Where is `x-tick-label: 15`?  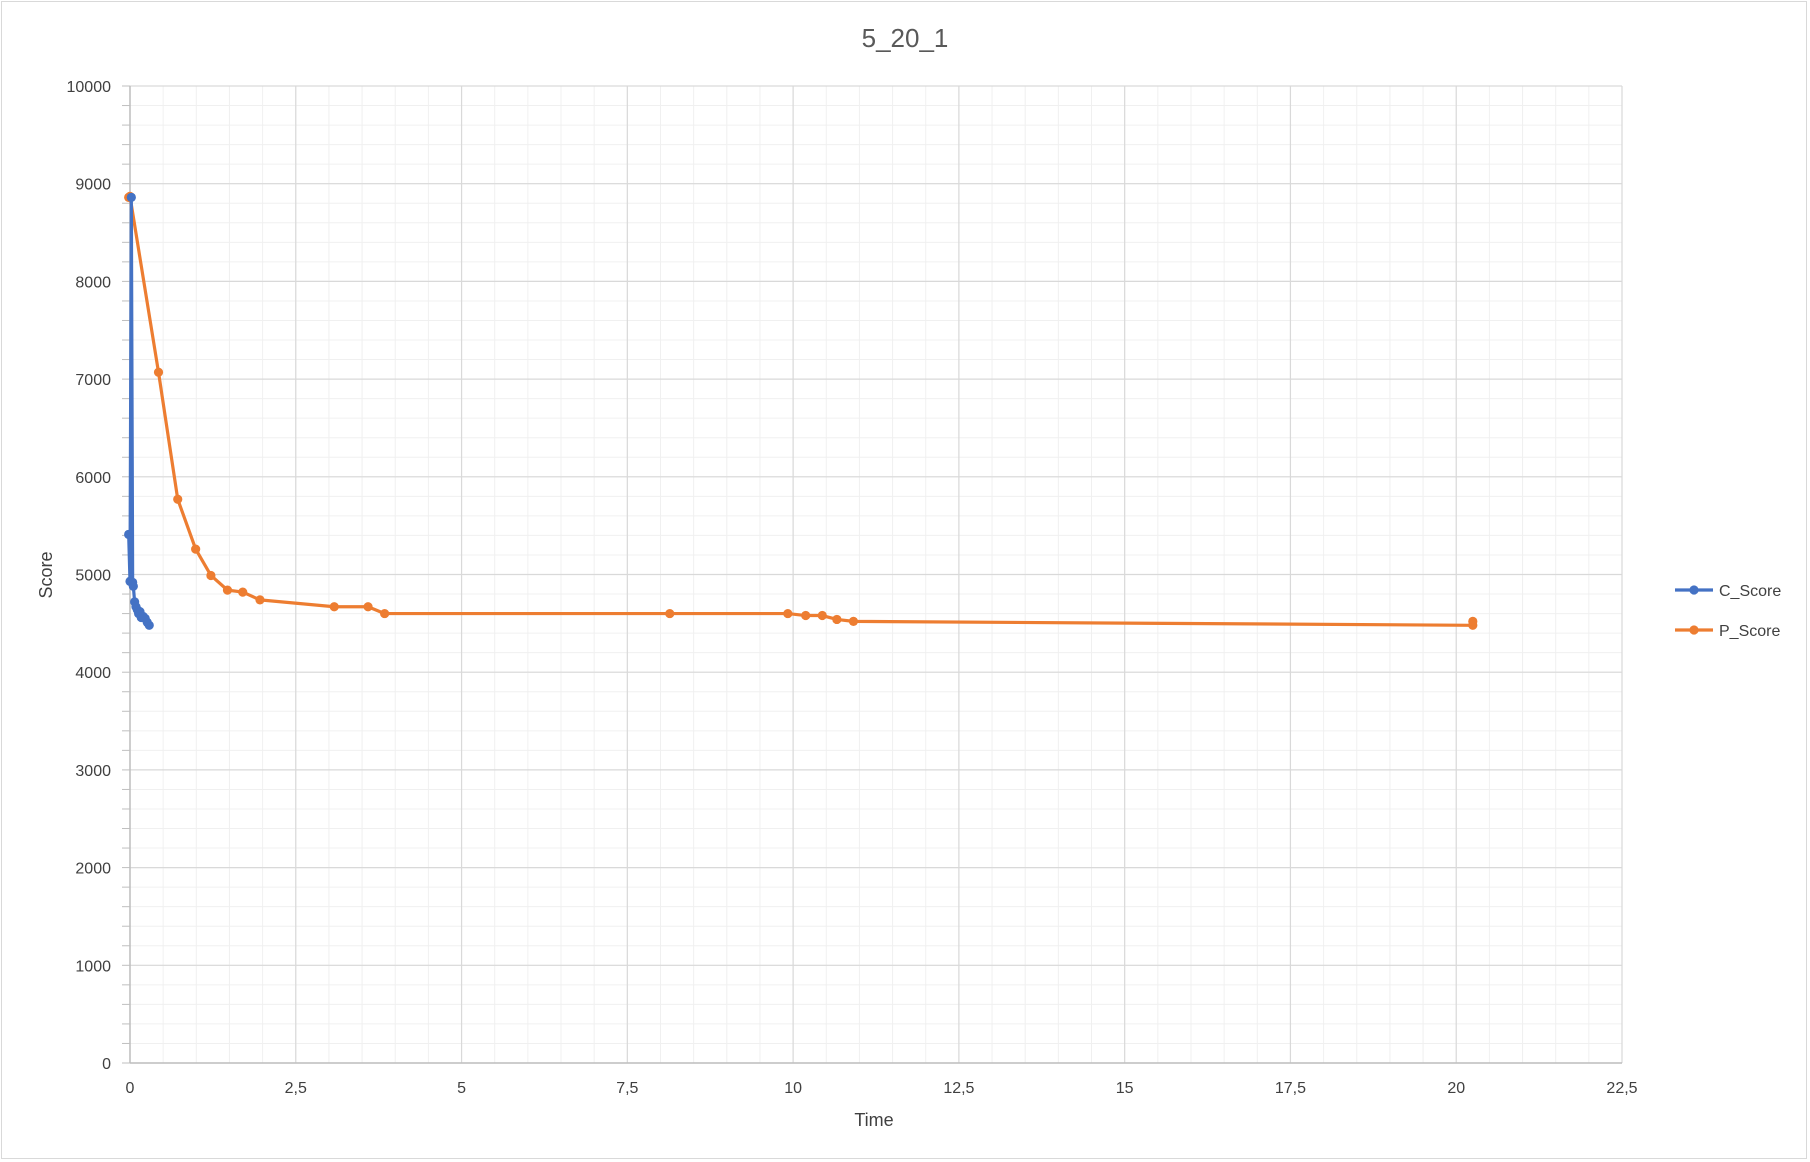
x-tick-label: 15 is located at coordinates (1125, 1088).